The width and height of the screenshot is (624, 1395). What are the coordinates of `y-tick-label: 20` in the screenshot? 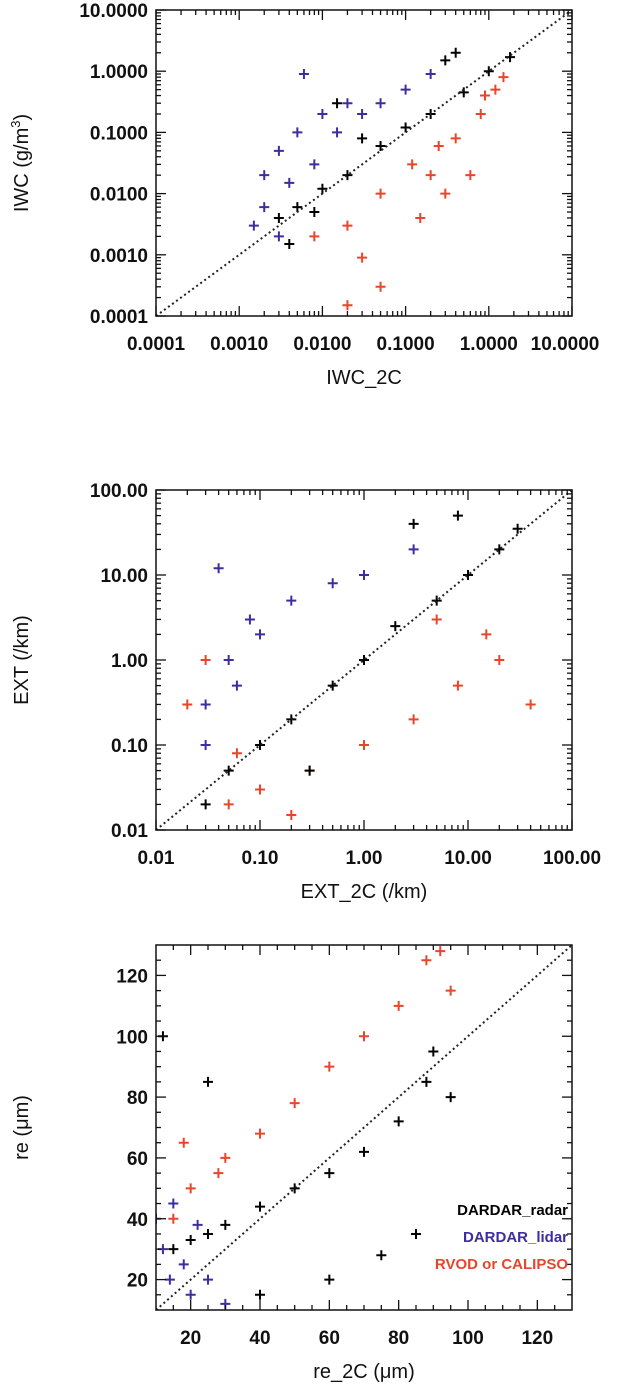 It's located at (137, 1281).